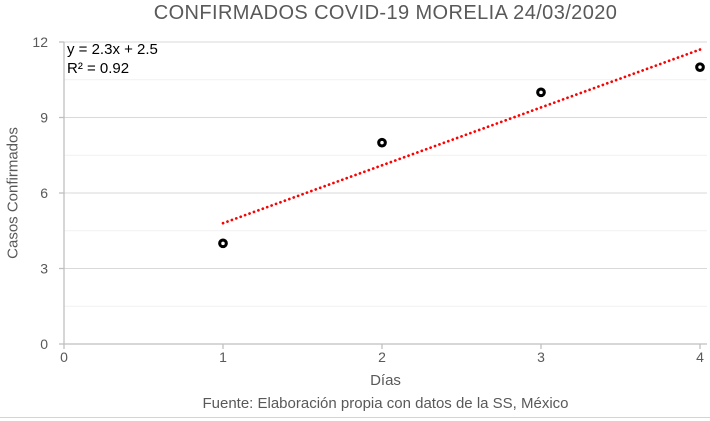 The image size is (710, 421). I want to click on trendline-r2-label: R² = 0.92, so click(98, 68).